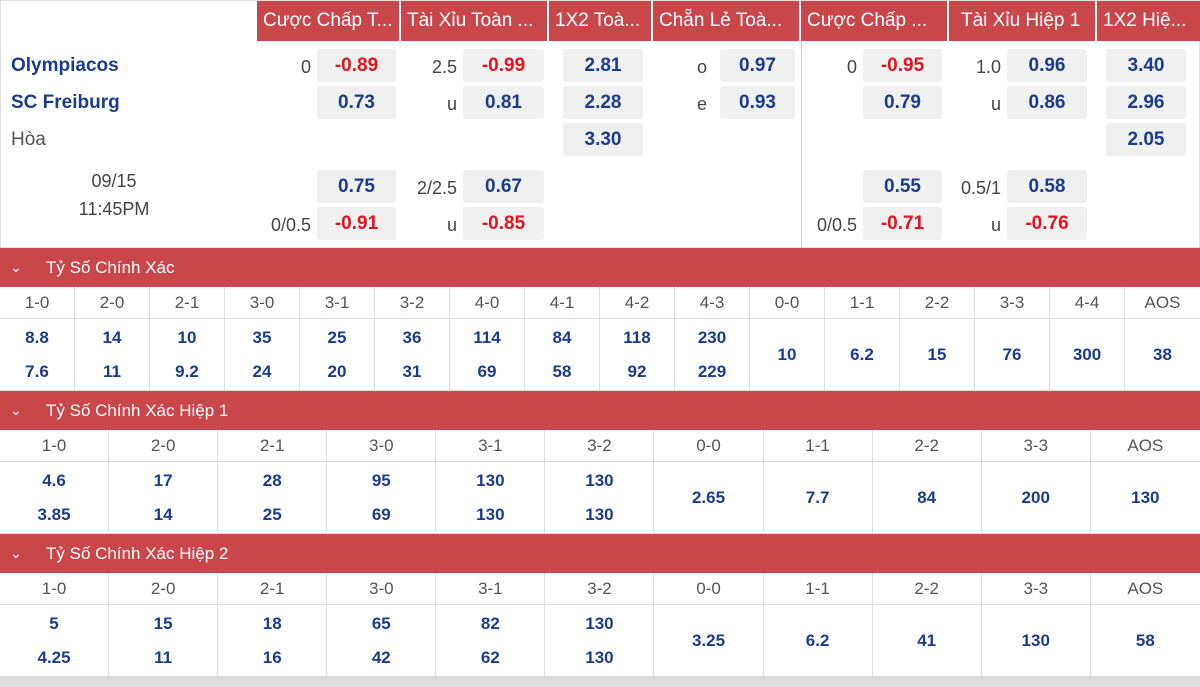 This screenshot has width=1200, height=687. I want to click on score-odds-value: 114, so click(487, 337).